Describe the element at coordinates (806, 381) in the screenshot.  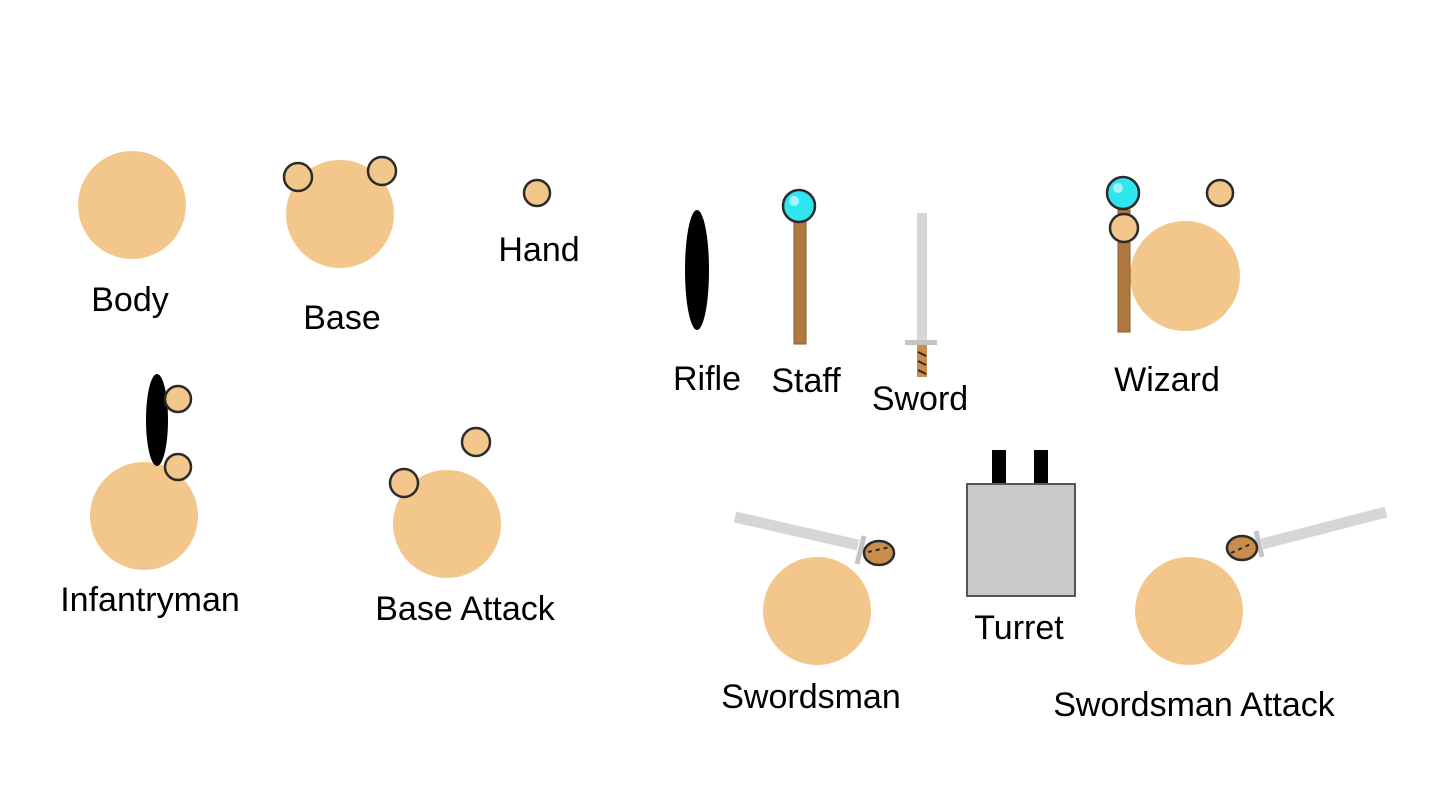
I see `label-staff: Staff` at that location.